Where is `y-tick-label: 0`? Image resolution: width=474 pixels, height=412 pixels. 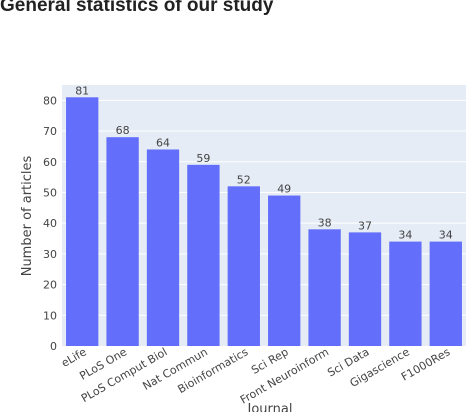 y-tick-label: 0 is located at coordinates (53, 346).